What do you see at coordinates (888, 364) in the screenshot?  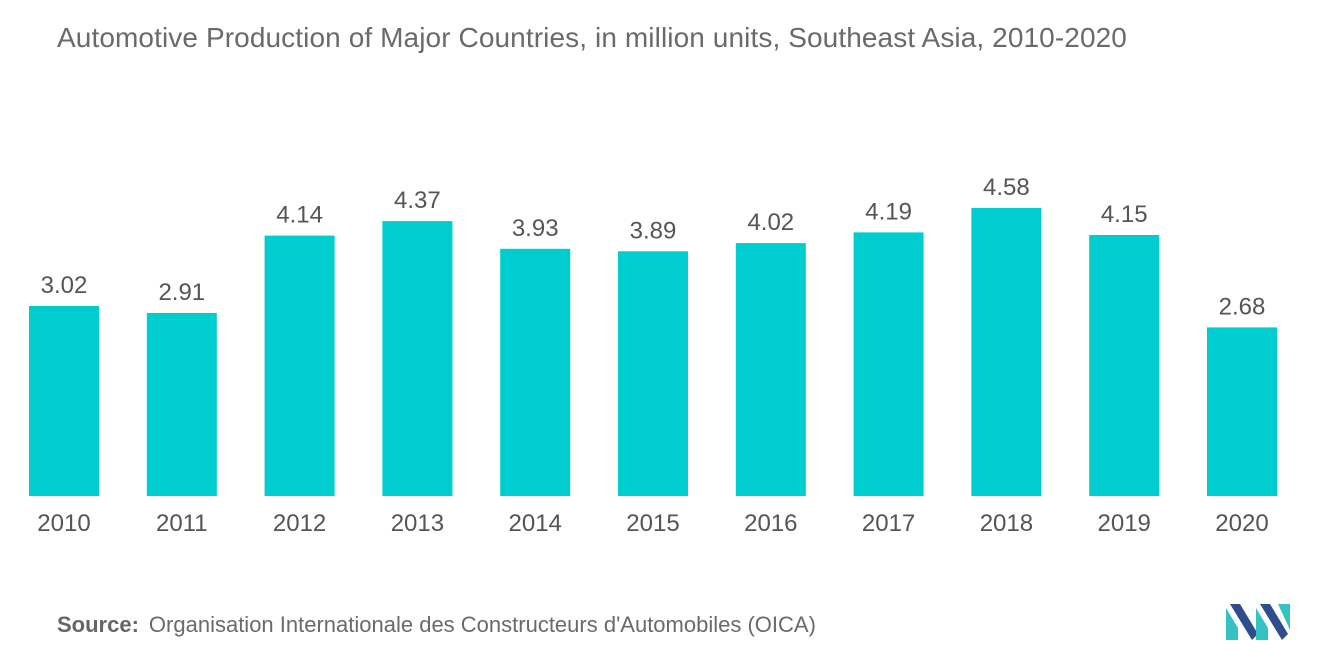 I see `bar-2017` at bounding box center [888, 364].